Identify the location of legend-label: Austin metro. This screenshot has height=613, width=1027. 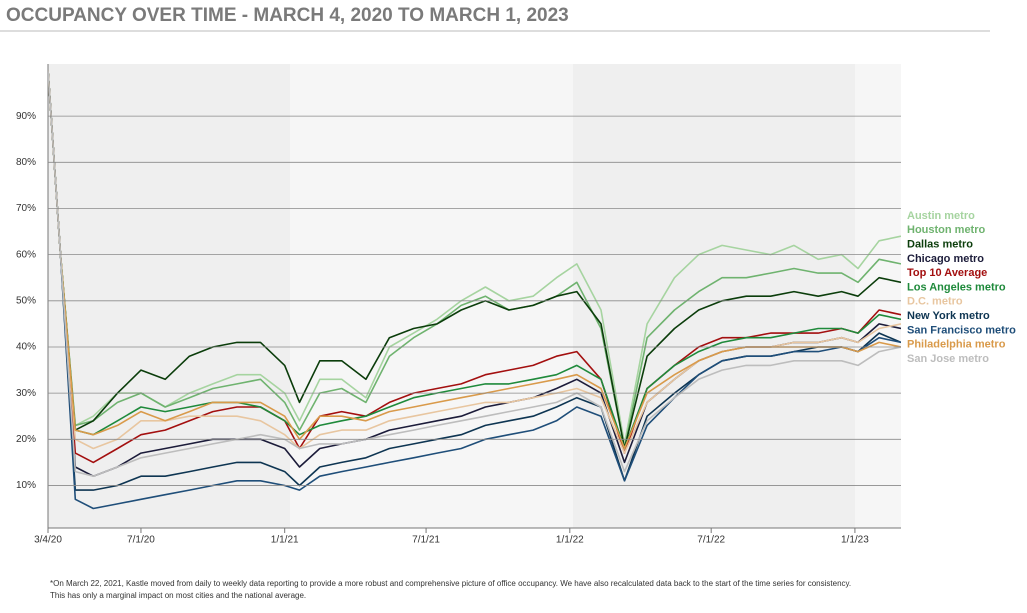
(941, 216).